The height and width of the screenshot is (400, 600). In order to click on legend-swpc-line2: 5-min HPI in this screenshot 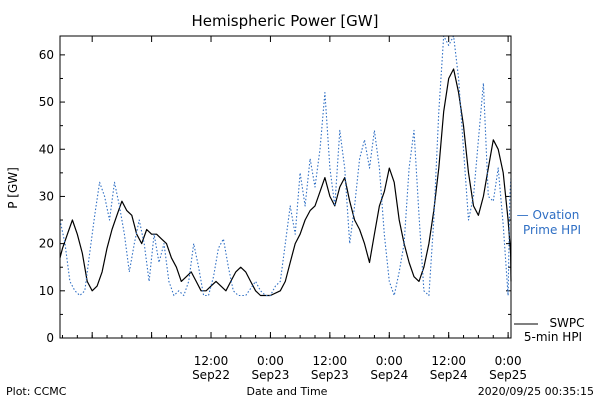, I will do `click(553, 337)`.